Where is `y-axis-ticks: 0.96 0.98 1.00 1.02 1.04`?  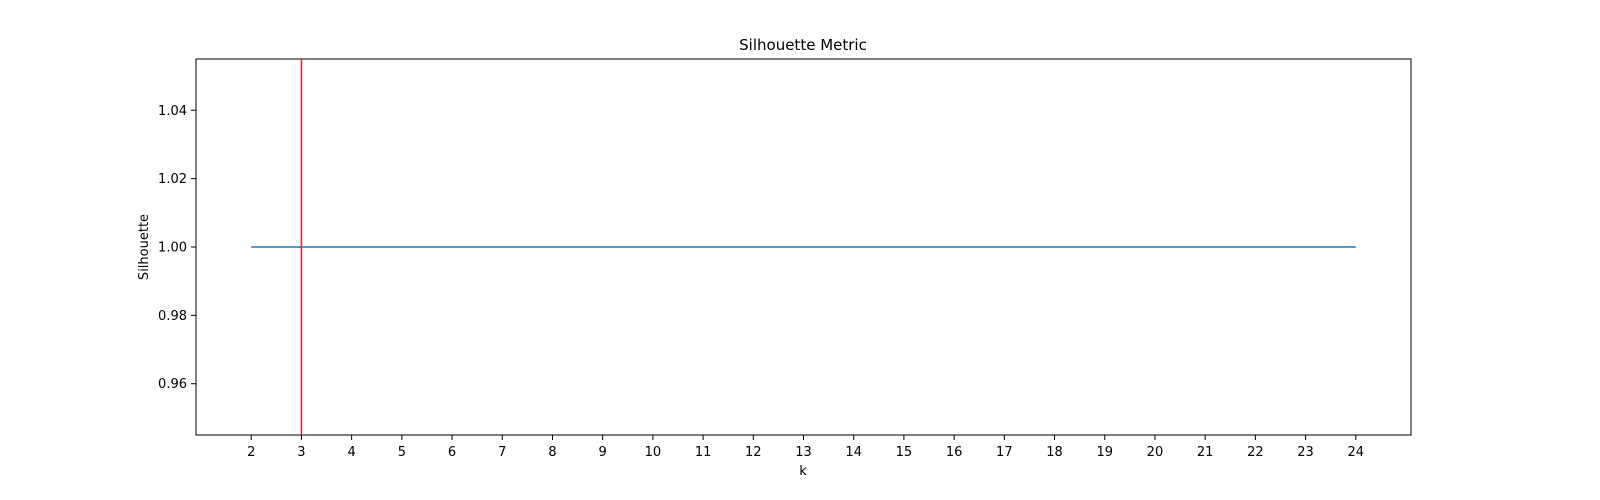
y-axis-ticks: 0.96 0.98 1.00 1.02 1.04 is located at coordinates (177, 248).